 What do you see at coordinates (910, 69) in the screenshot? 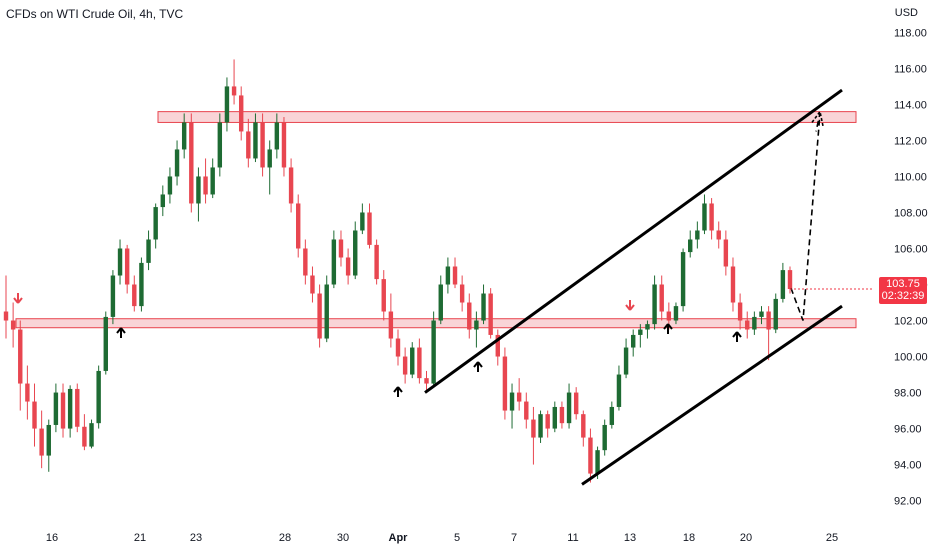
I see `y-tick-label: 116.00` at bounding box center [910, 69].